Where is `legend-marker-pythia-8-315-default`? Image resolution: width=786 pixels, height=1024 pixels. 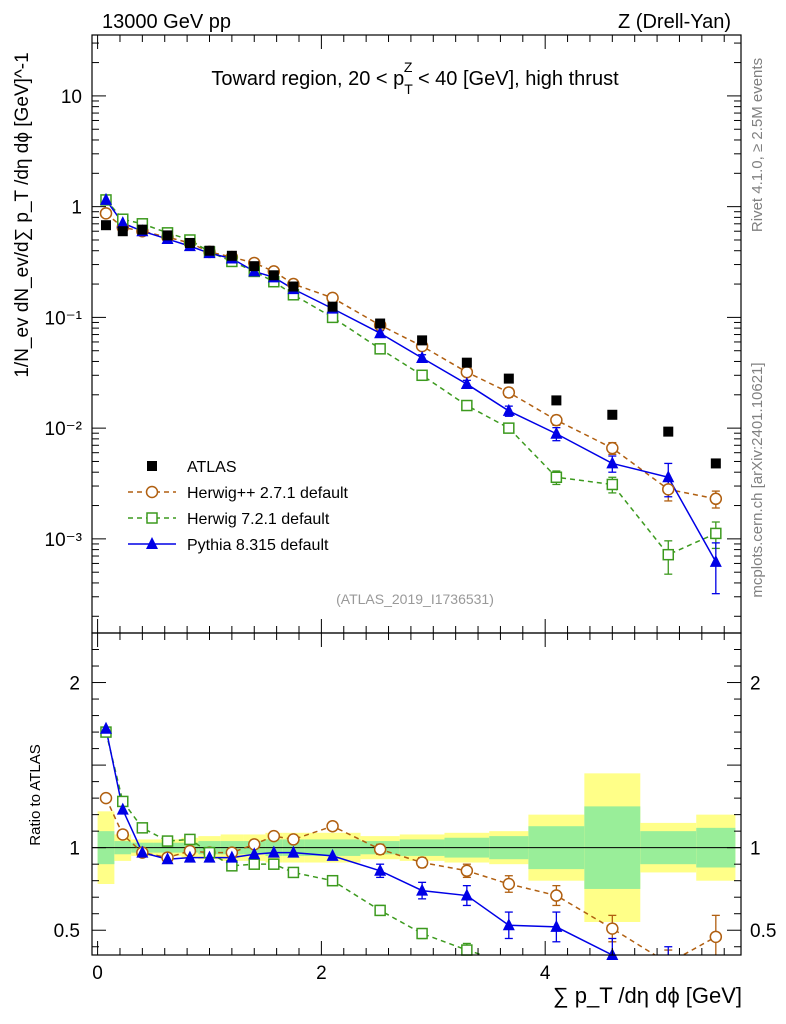 legend-marker-pythia-8-315-default is located at coordinates (152, 543).